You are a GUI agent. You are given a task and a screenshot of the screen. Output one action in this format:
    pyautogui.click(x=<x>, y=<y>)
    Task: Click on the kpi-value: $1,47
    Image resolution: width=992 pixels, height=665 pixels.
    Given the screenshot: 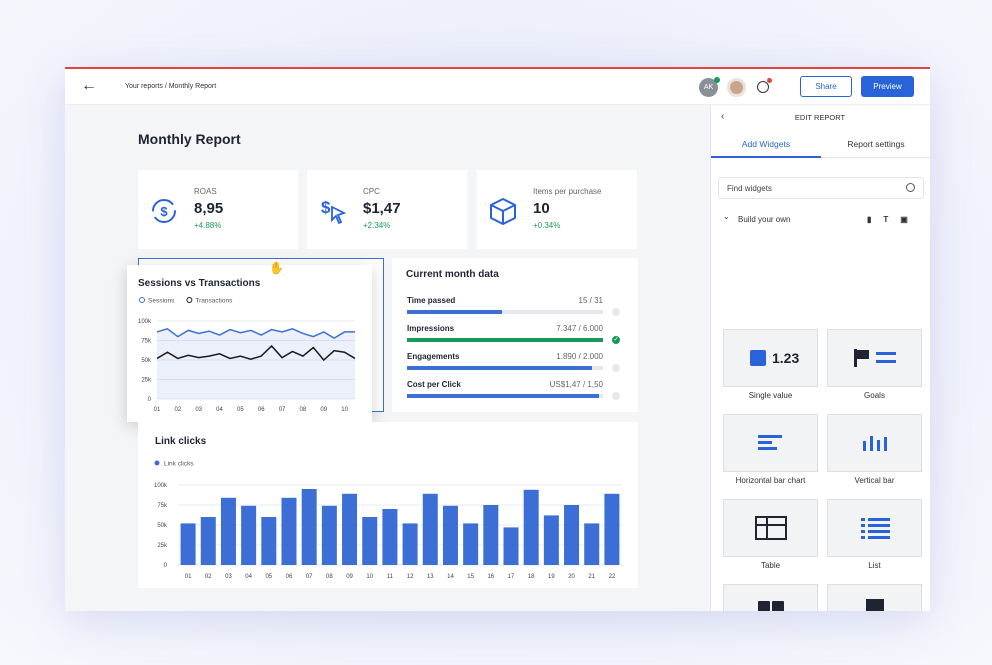 What is the action you would take?
    pyautogui.click(x=382, y=208)
    